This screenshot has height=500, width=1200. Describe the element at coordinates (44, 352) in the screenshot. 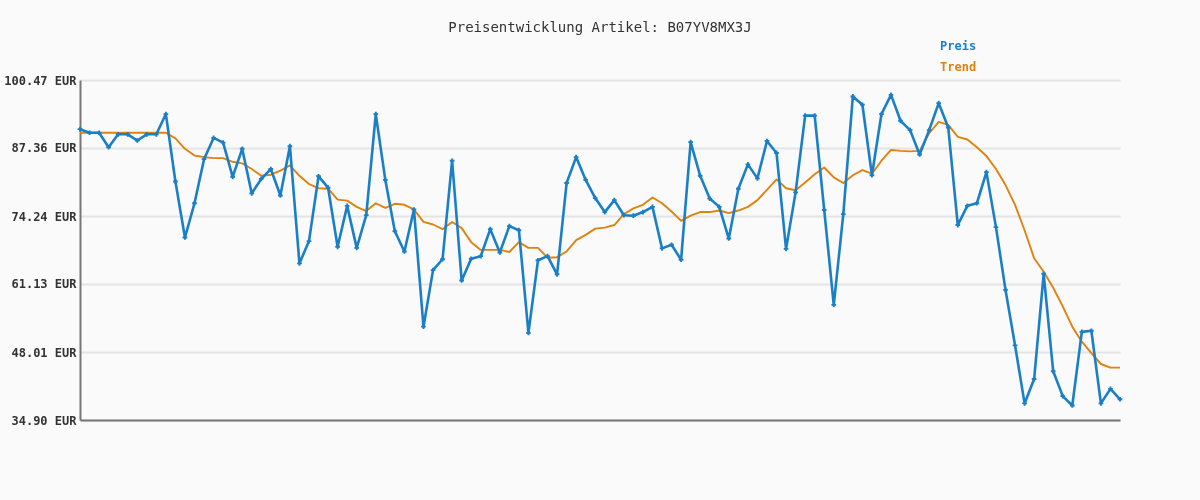

I see `y-tick-label: 48.01 EUR` at that location.